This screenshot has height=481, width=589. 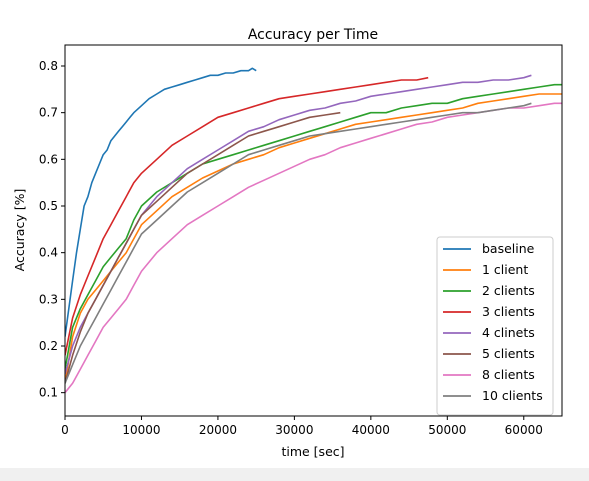 What do you see at coordinates (48, 393) in the screenshot?
I see `y-tick-label: 0.1` at bounding box center [48, 393].